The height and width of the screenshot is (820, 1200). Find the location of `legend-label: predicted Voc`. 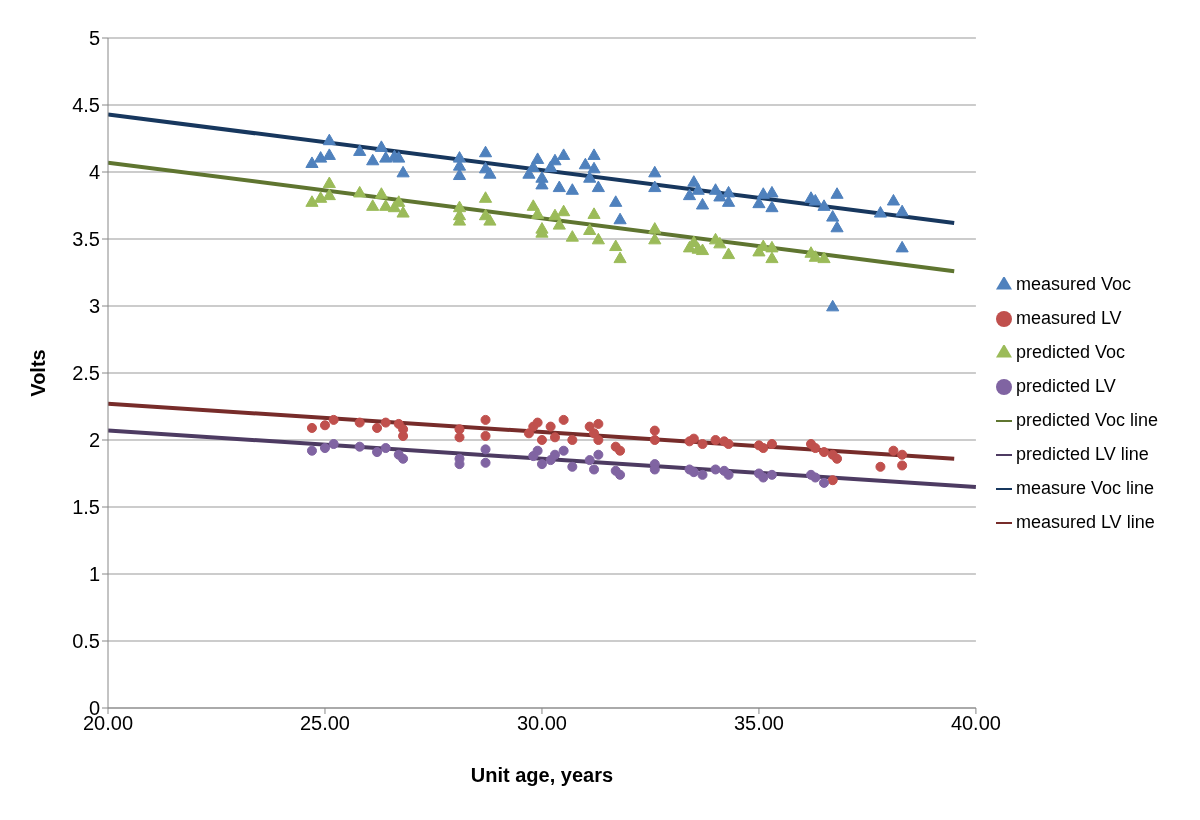

legend-label: predicted Voc is located at coordinates (1070, 352).